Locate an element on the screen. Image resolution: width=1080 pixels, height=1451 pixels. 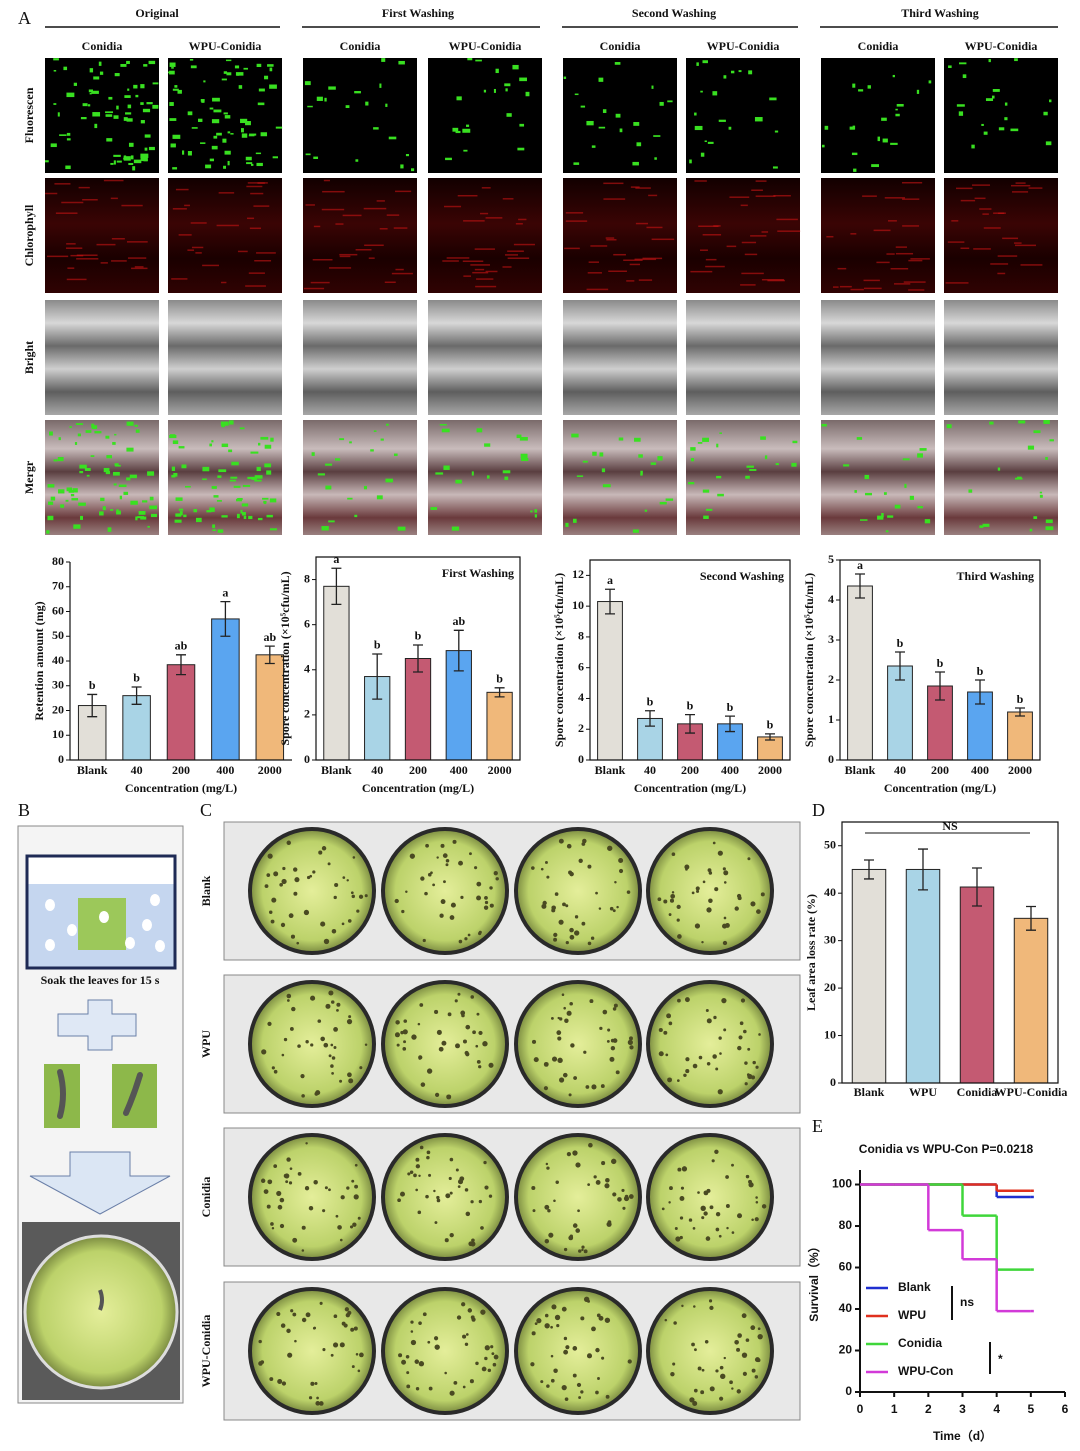
y-tick-label: 80 is located at coordinates (58, 561).